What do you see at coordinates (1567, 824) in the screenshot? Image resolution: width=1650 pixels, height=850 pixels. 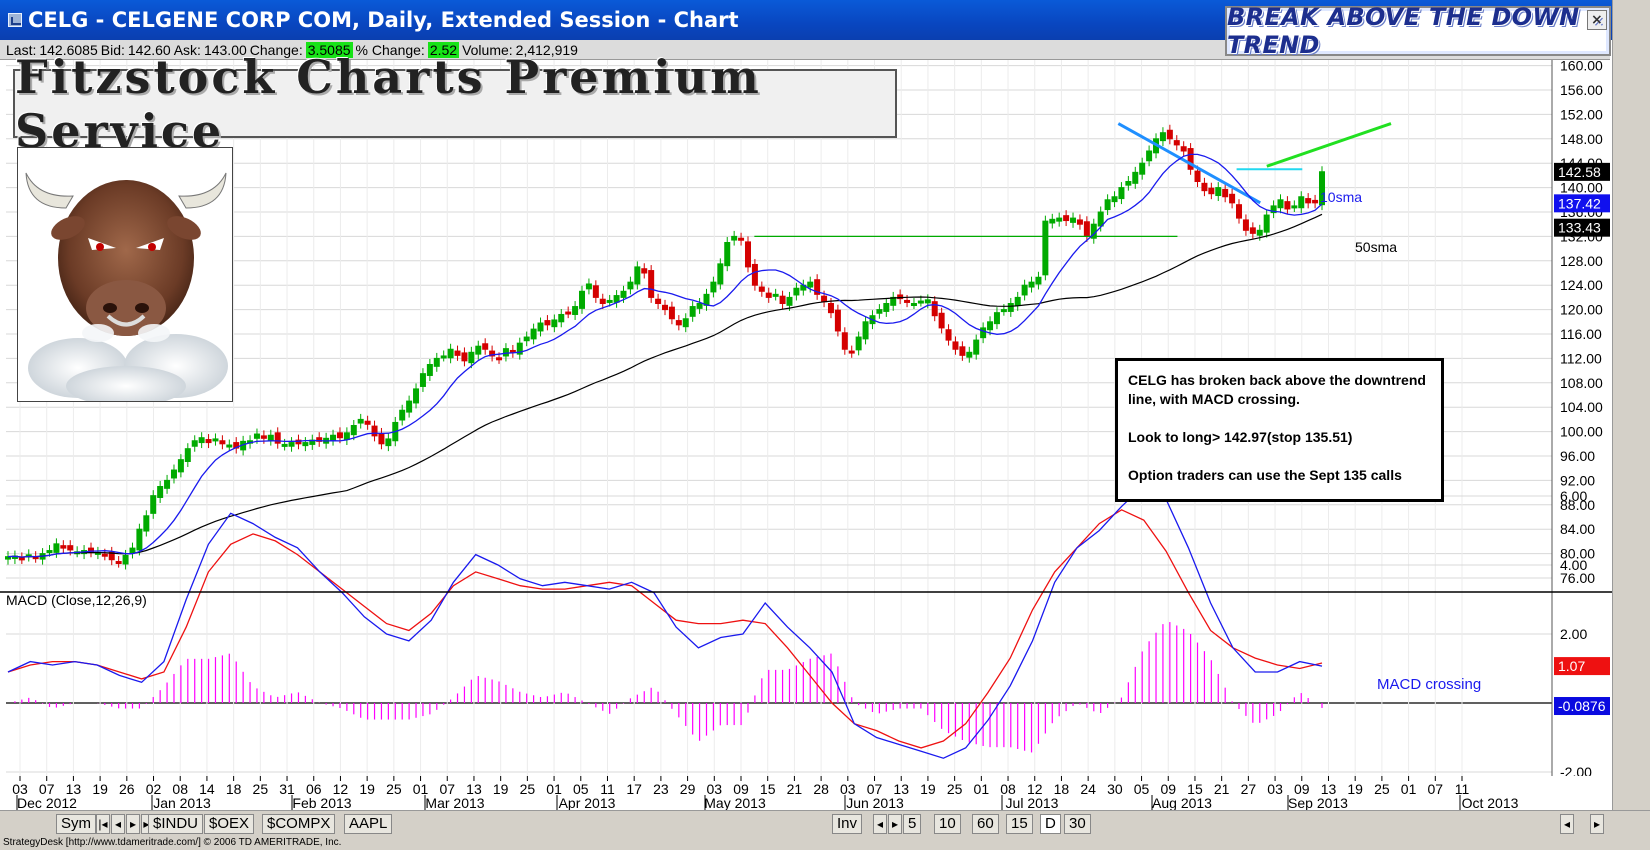 I see `scroll-left-icon: ◂` at bounding box center [1567, 824].